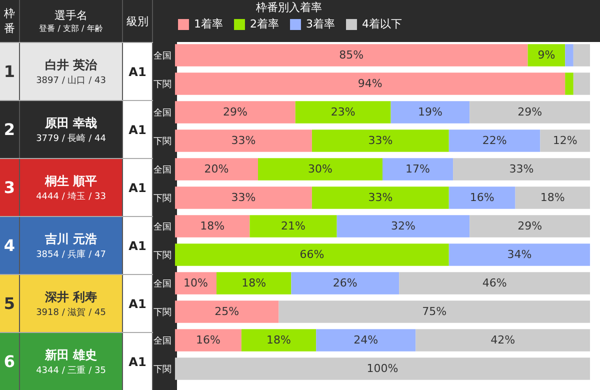 Image resolution: width=600 pixels, height=390 pixels. Describe the element at coordinates (264, 24) in the screenshot. I see `legend-label: 2着率` at that location.